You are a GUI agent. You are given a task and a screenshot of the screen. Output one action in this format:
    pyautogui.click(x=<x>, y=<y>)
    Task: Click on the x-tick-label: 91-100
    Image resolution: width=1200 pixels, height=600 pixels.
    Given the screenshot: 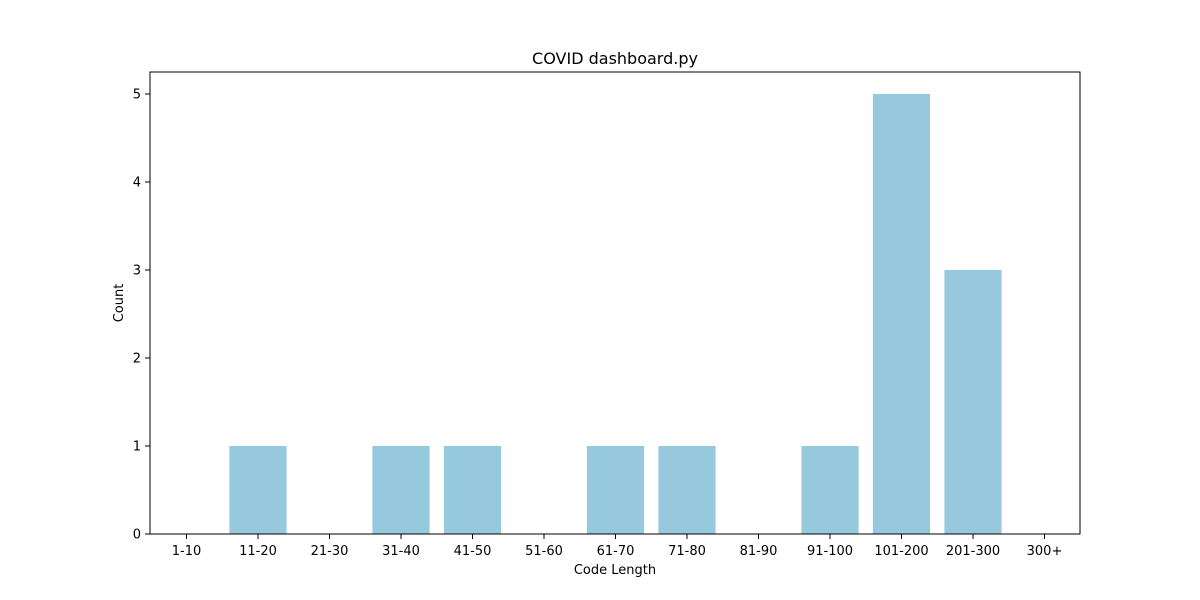 What is the action you would take?
    pyautogui.click(x=830, y=551)
    